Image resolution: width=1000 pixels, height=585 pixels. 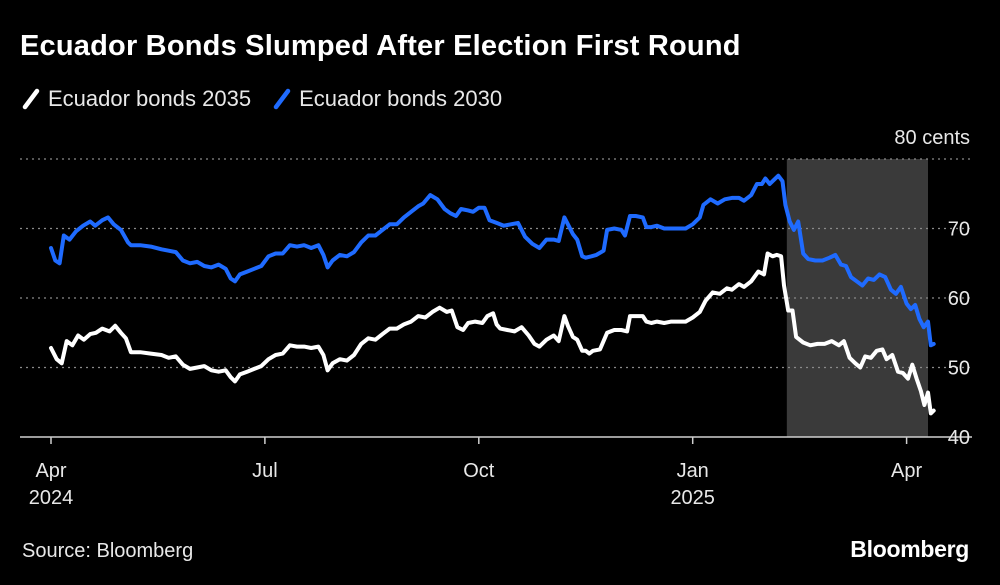 I want to click on x-tick-sublabel: 2025, so click(x=692, y=498).